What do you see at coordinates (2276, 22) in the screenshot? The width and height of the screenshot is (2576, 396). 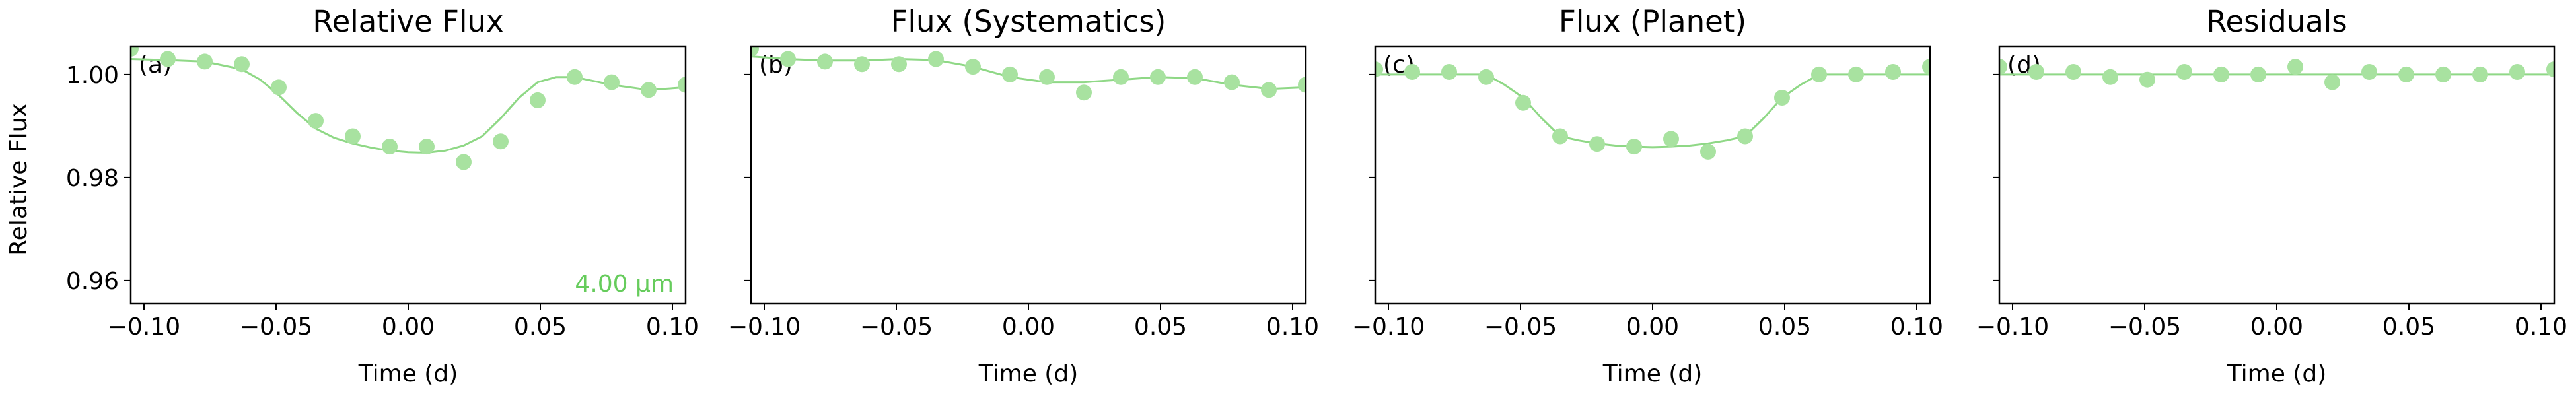 I see `panel-title: Residuals` at bounding box center [2276, 22].